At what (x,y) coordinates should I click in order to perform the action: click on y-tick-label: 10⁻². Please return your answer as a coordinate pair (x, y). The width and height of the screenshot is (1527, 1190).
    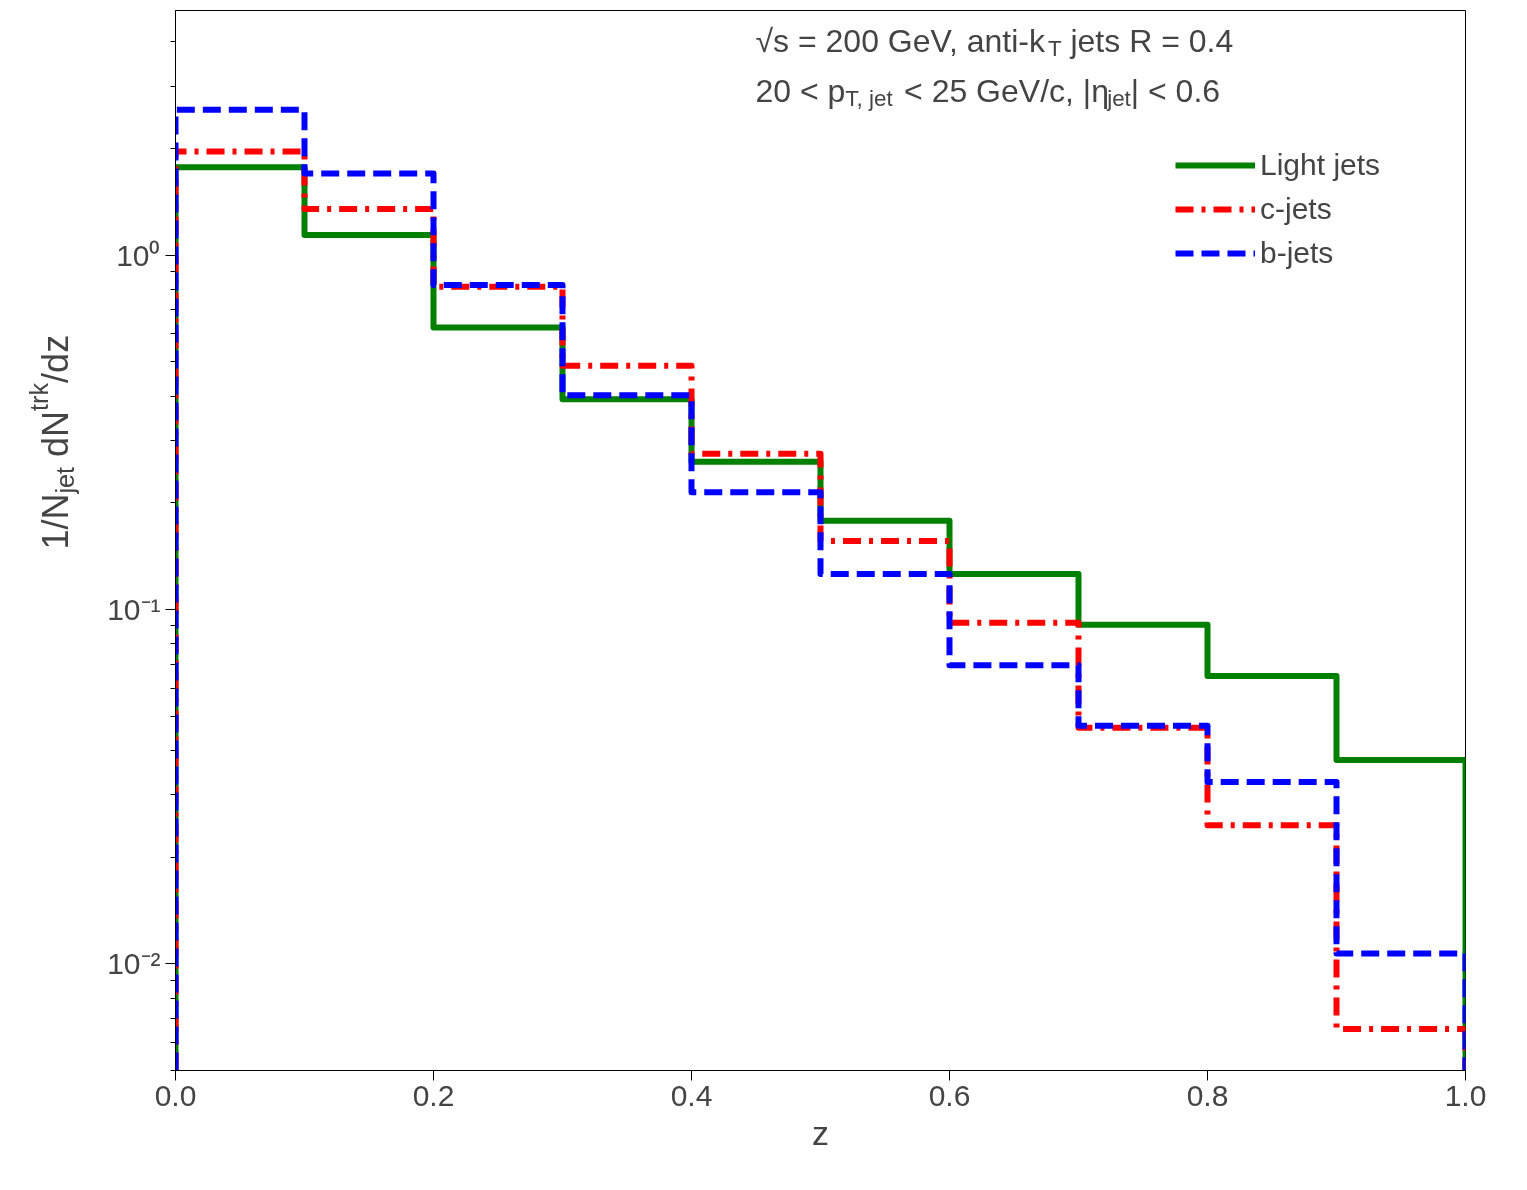
    Looking at the image, I should click on (134, 964).